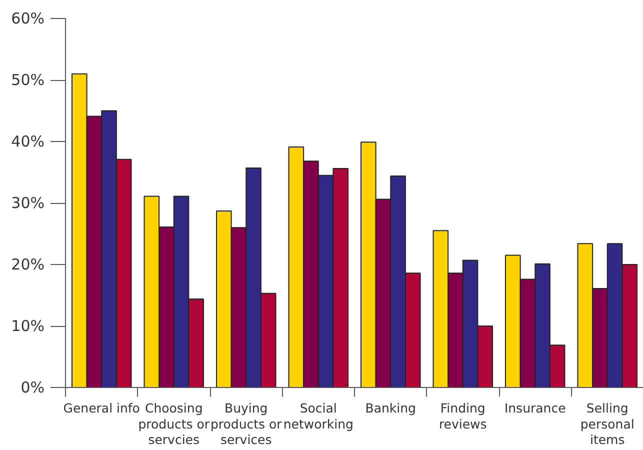 This screenshot has width=643, height=450. What do you see at coordinates (28, 19) in the screenshot?
I see `y-tick-label: 60%` at bounding box center [28, 19].